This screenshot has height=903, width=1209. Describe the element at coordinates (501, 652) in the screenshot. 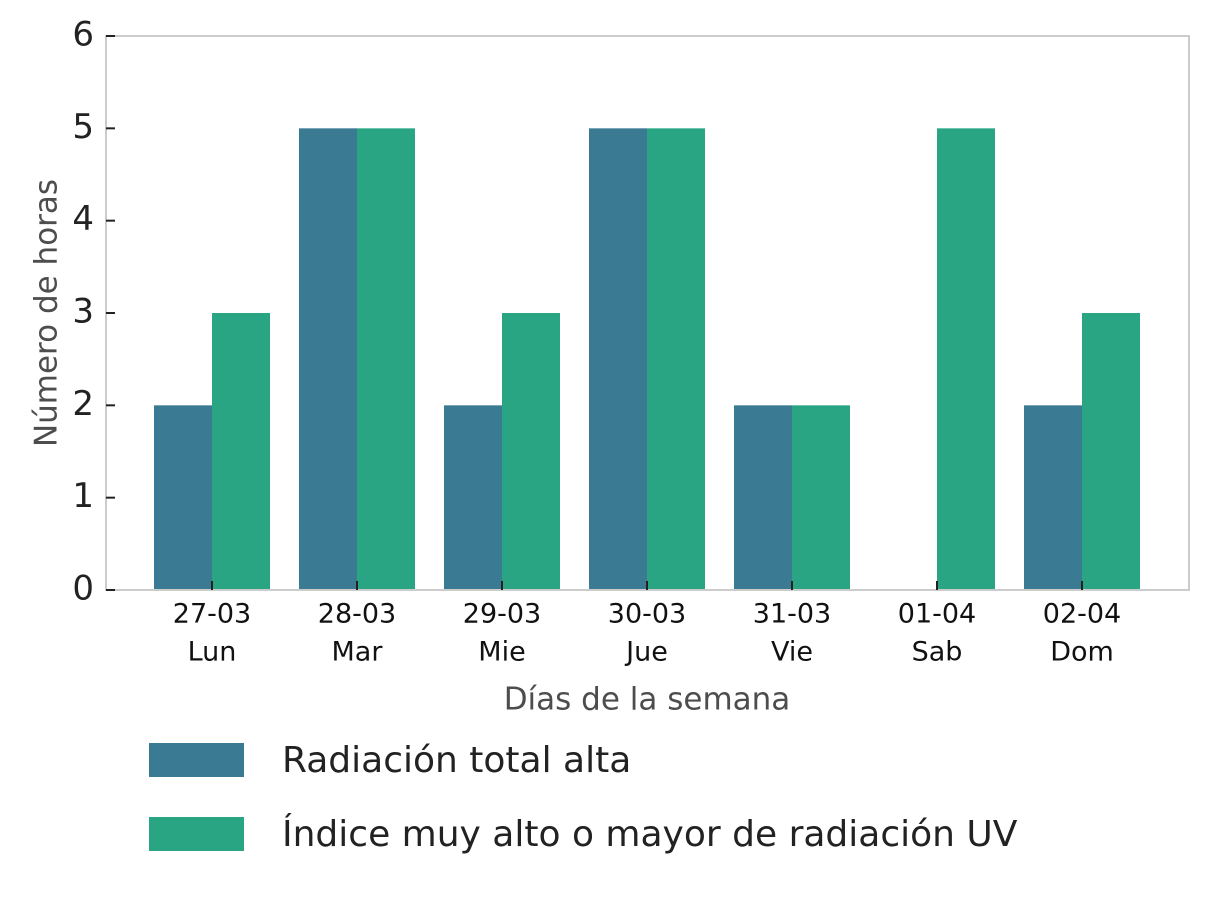

I see `x-tick-label-day: Mie` at that location.